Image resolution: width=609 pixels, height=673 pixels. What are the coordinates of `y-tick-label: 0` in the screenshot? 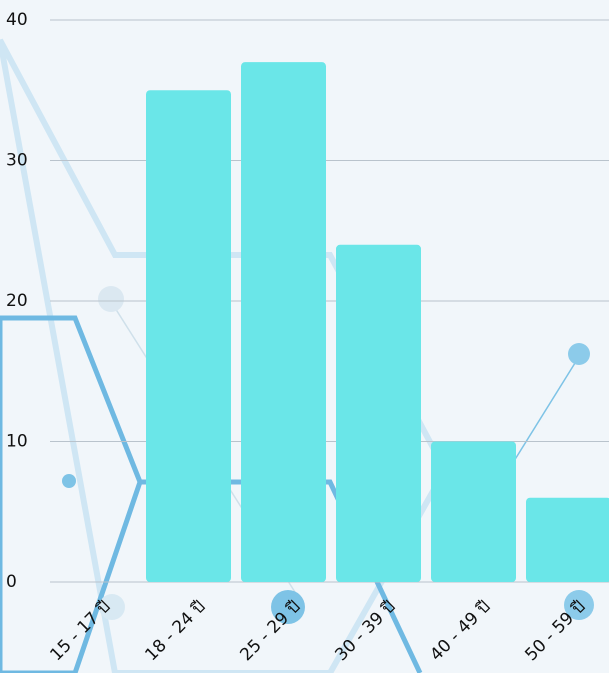 It's located at (11, 582).